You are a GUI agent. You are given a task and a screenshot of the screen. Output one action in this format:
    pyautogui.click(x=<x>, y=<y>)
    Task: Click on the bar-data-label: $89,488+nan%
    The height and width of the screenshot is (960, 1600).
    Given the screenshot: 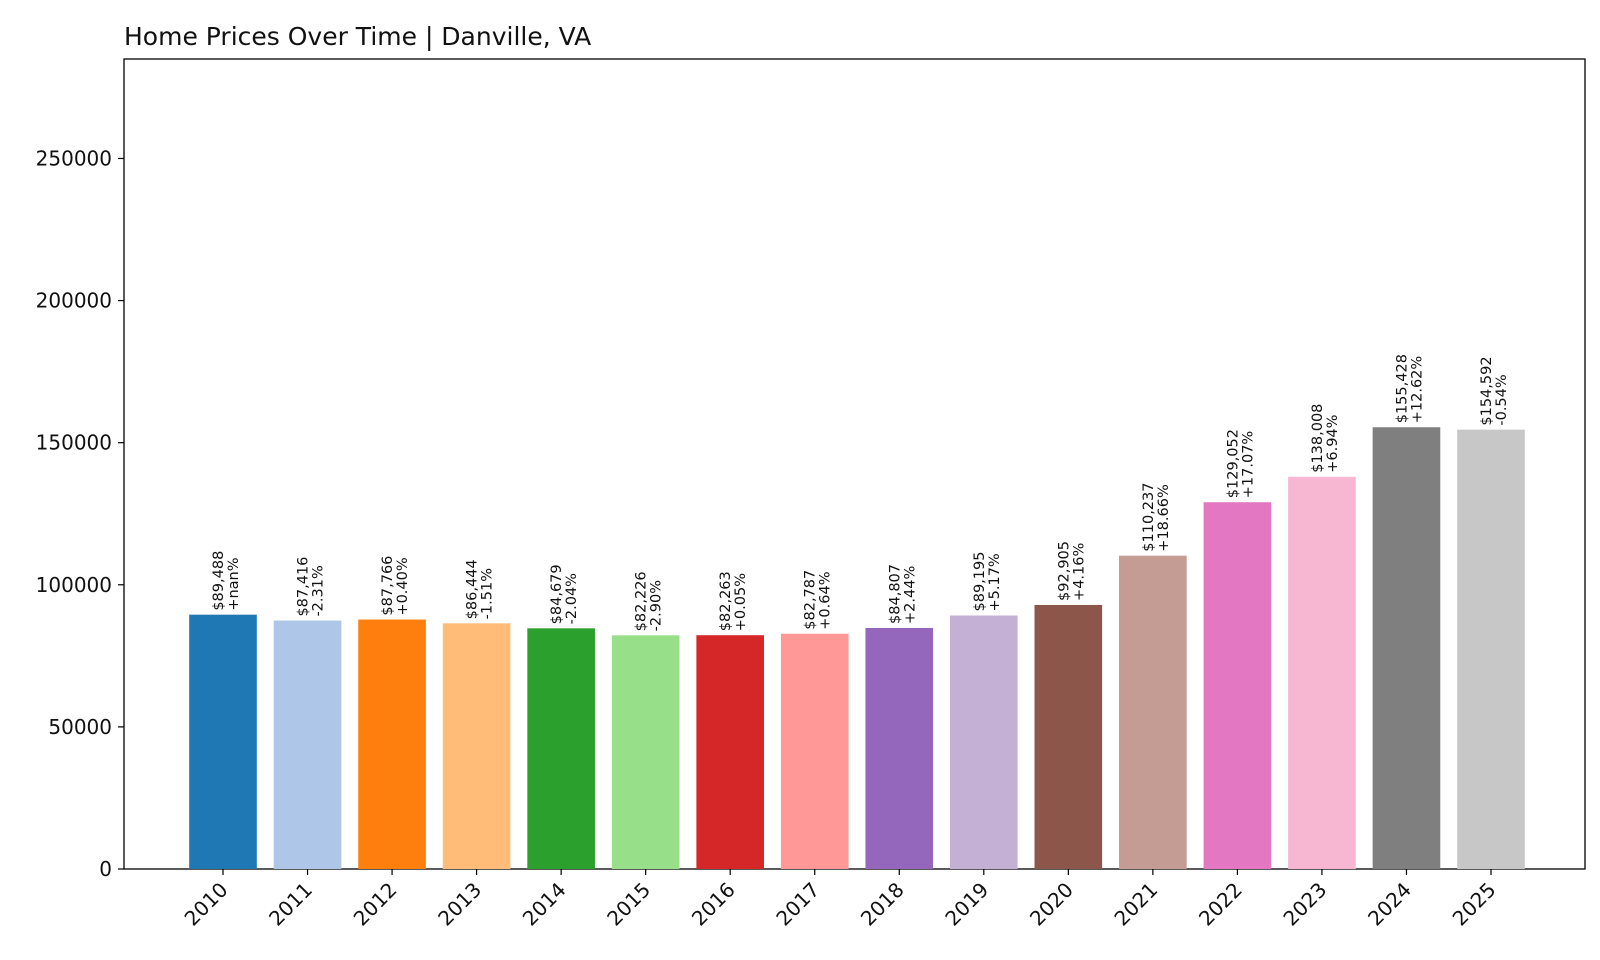 What is the action you would take?
    pyautogui.click(x=226, y=581)
    